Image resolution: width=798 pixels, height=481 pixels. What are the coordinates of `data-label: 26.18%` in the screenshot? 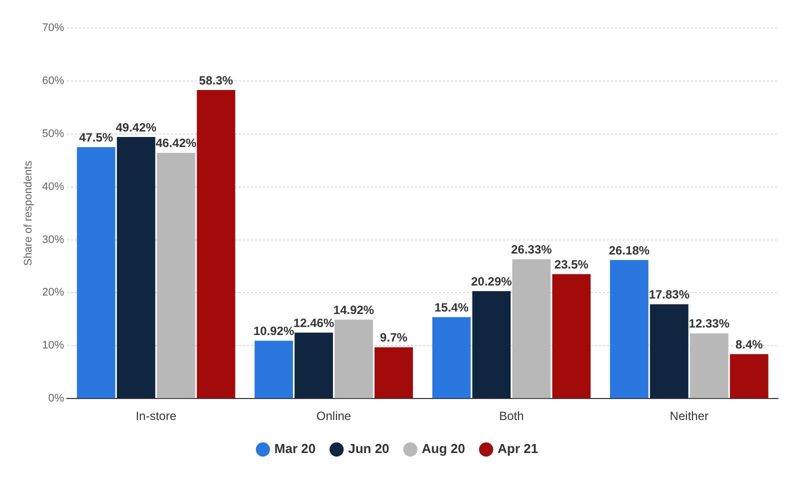 It's located at (629, 250).